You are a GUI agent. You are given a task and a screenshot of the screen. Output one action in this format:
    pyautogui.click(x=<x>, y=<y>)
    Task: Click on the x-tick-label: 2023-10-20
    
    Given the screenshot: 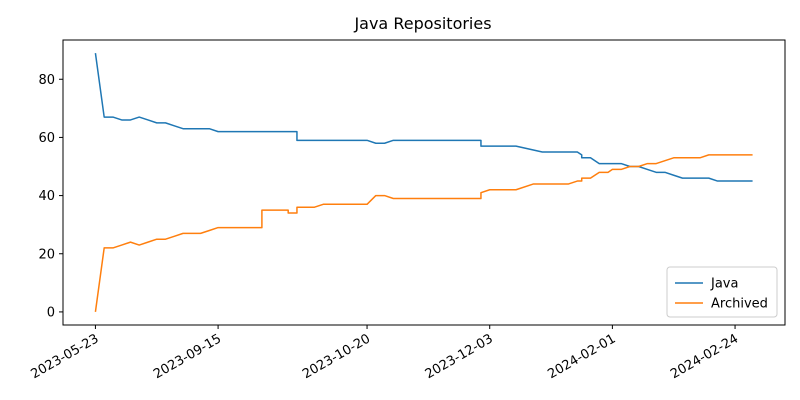 What is the action you would take?
    pyautogui.click(x=336, y=356)
    